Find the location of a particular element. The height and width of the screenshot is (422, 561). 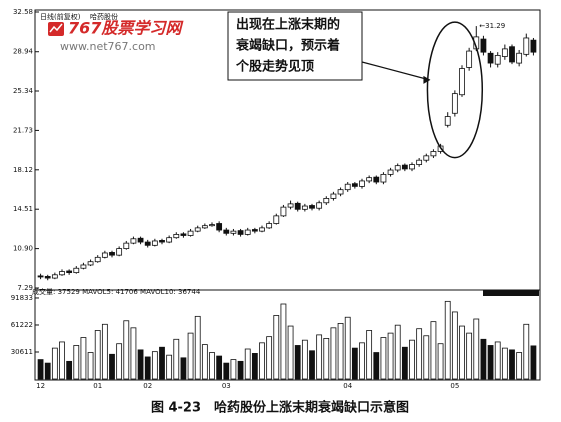

watermark-icon-line is located at coordinates (56, 28).